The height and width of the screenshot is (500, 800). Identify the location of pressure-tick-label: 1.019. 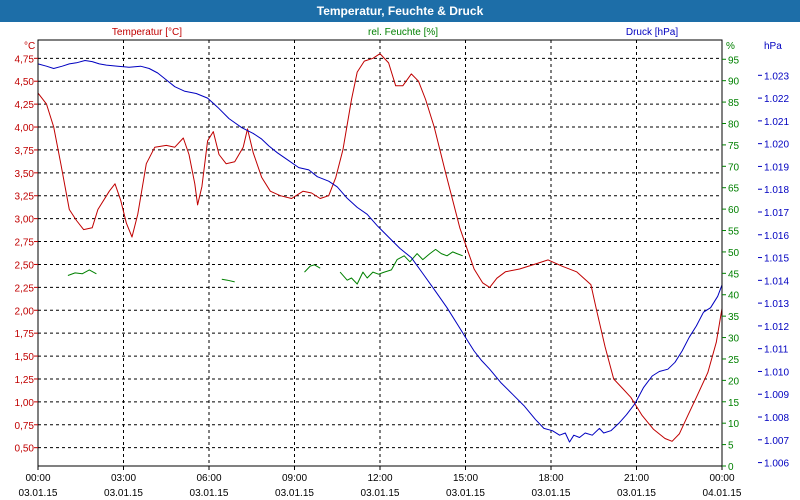
(776, 167).